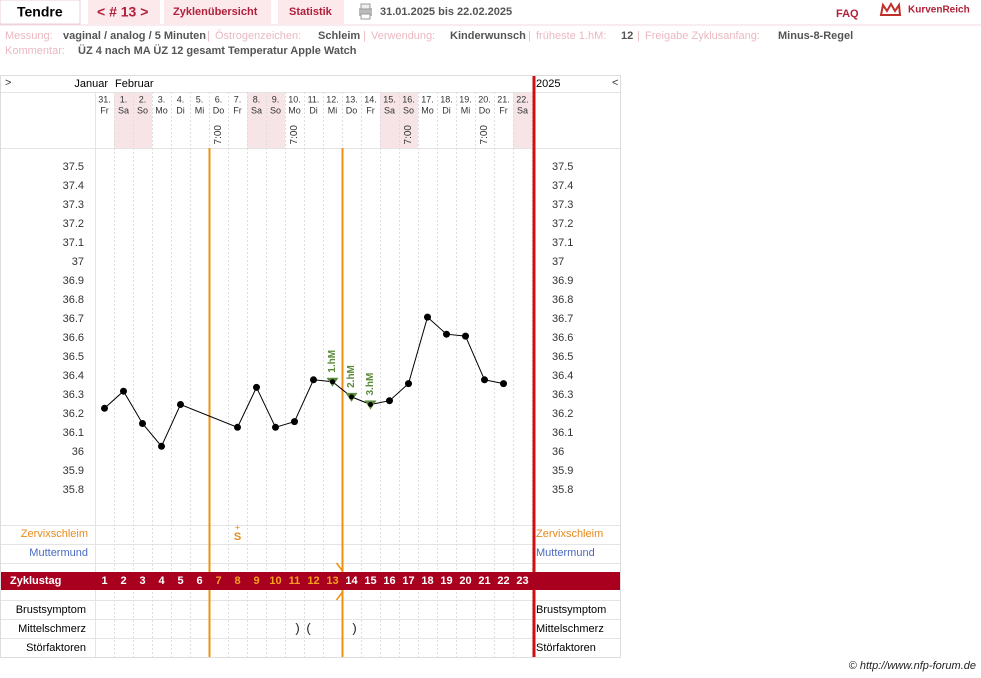  Describe the element at coordinates (562, 433) in the screenshot. I see `y2-tick-label: 36.1` at that location.